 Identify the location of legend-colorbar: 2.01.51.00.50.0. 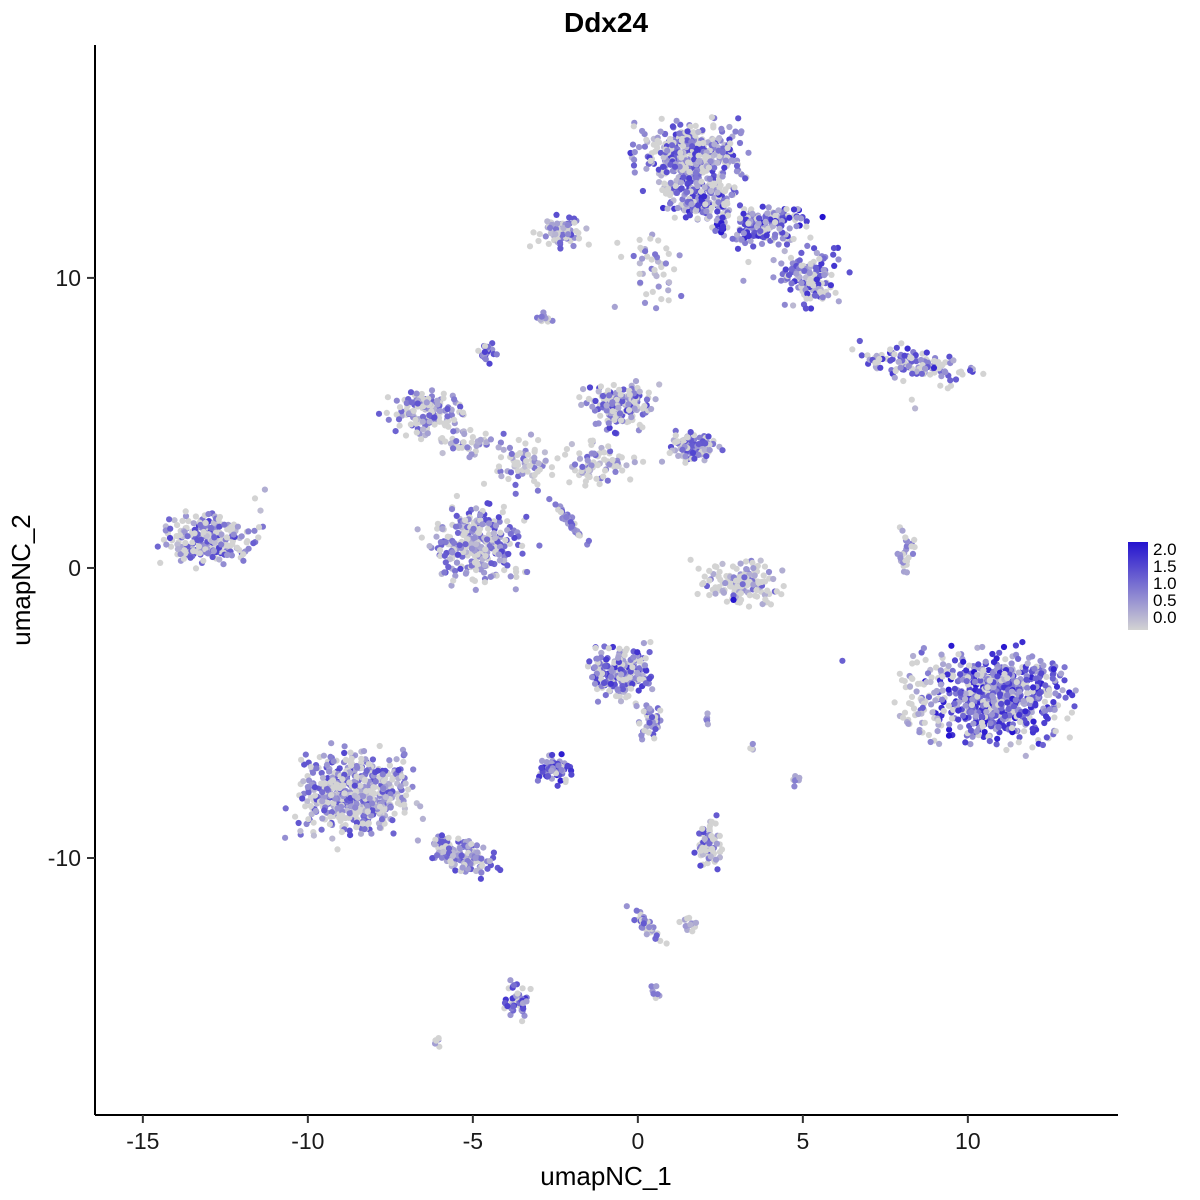
(1152, 585).